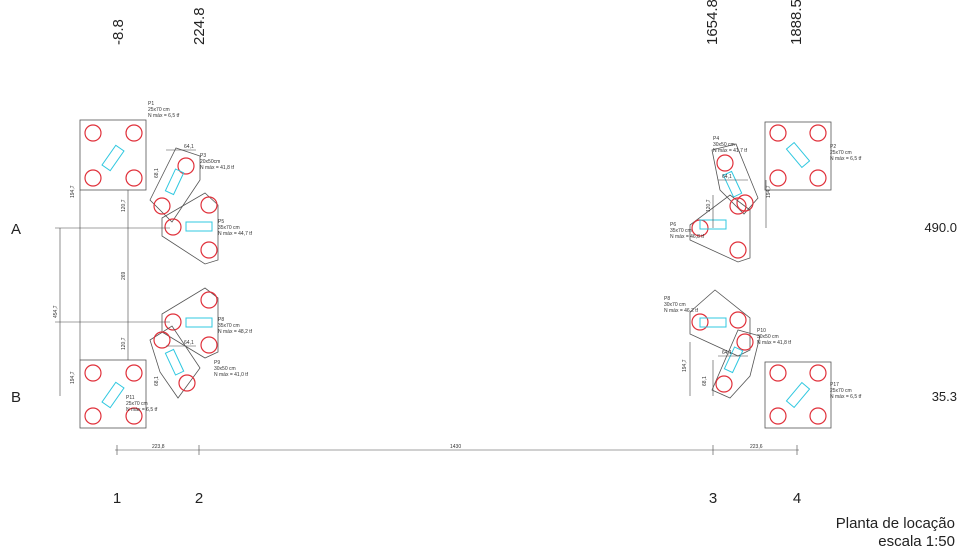  What do you see at coordinates (235, 332) in the screenshot?
I see `cap-load: N máx = 48,2 tf` at bounding box center [235, 332].